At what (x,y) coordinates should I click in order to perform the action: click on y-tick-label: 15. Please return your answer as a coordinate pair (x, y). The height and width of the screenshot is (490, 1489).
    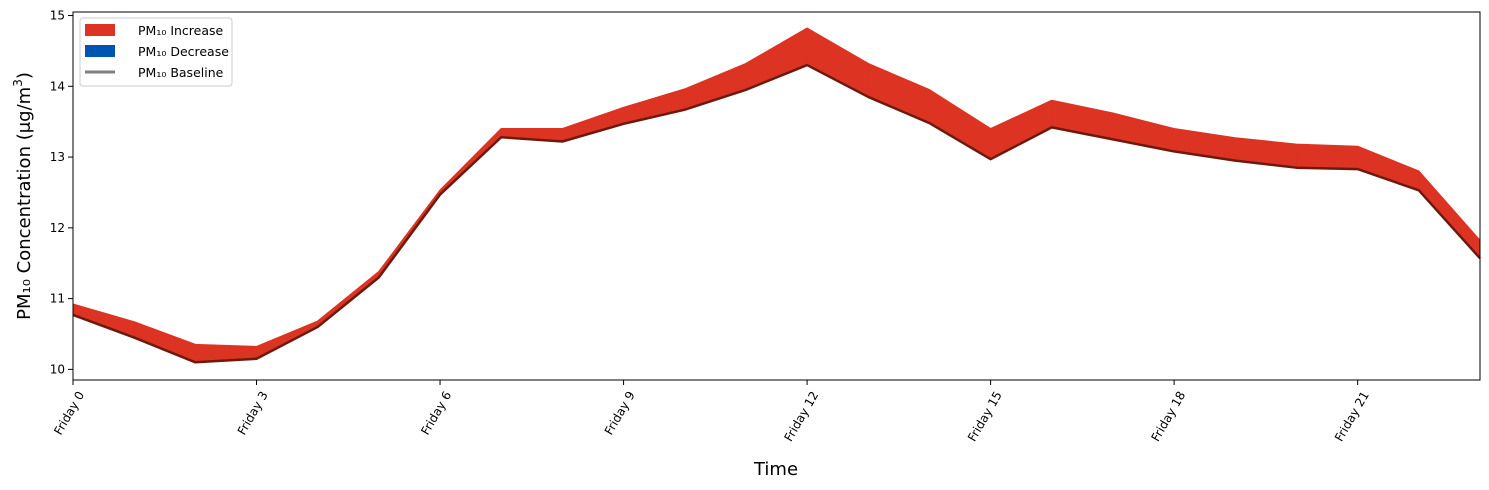
    Looking at the image, I should click on (57, 16).